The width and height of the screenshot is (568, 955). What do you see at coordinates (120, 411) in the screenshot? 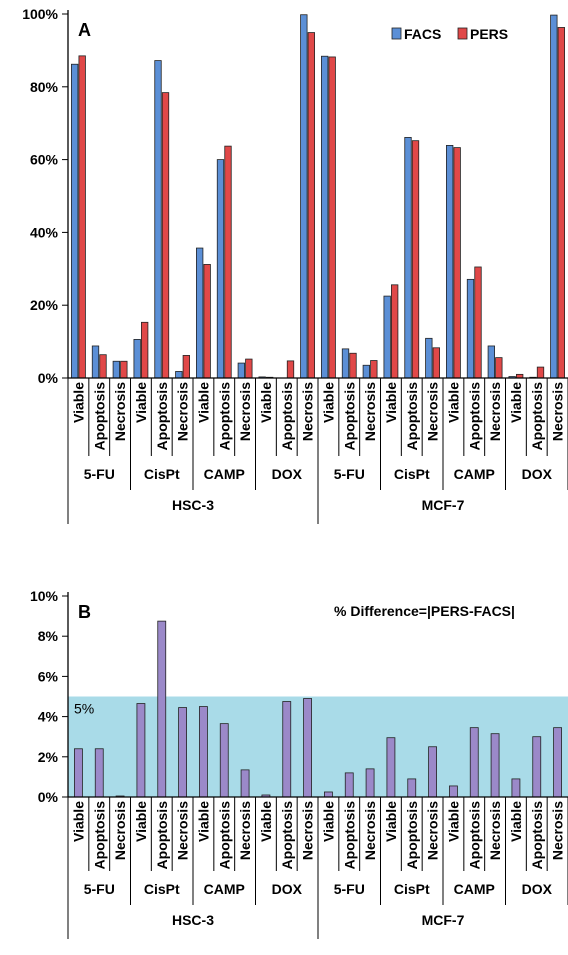
I see `category-label-2: Necrosis` at bounding box center [120, 411].